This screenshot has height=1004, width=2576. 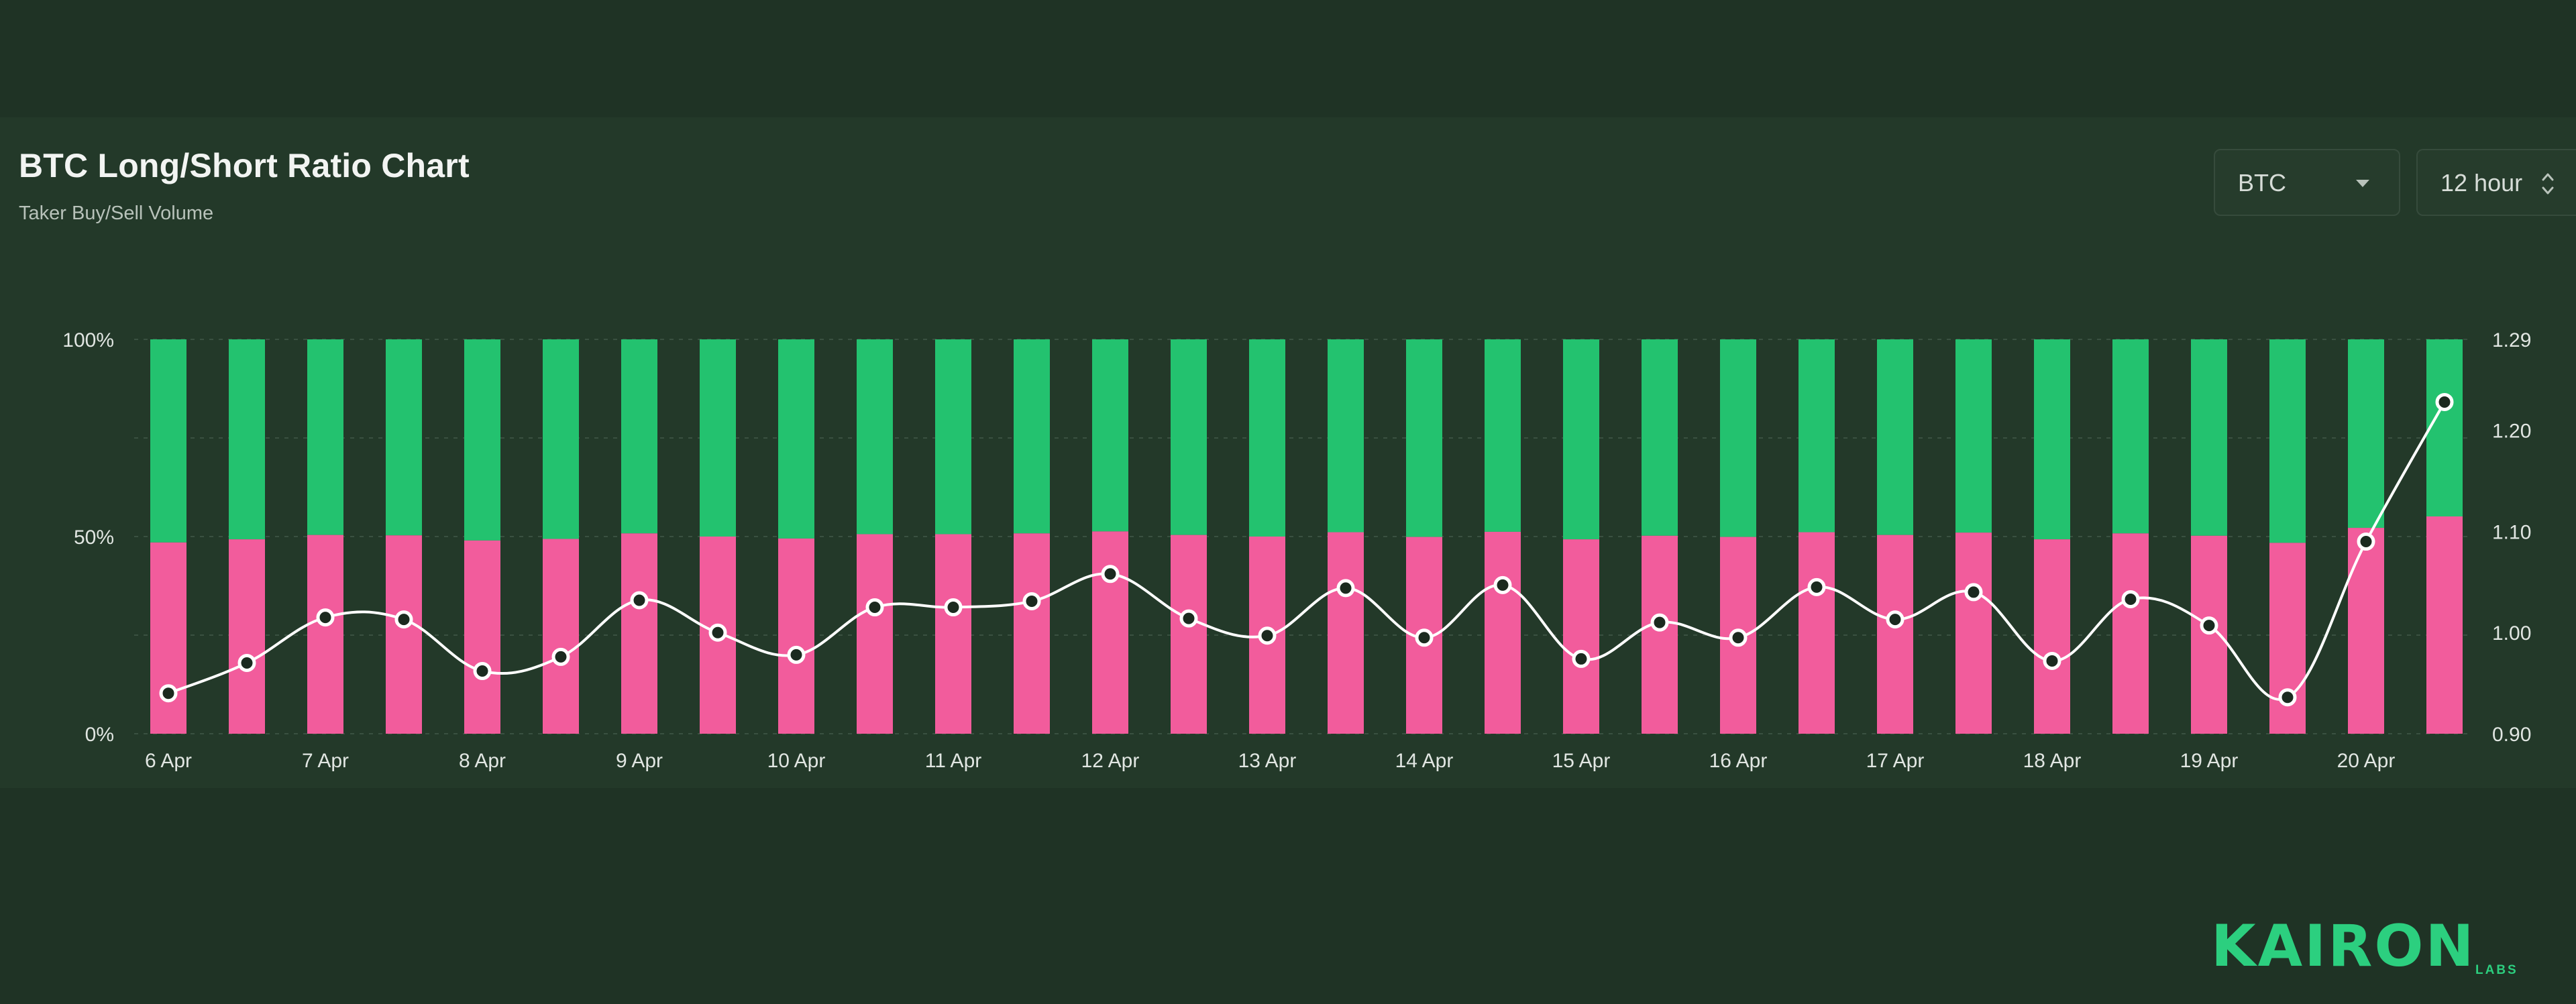 What do you see at coordinates (168, 761) in the screenshot?
I see `x-axis-tick: 6 Apr` at bounding box center [168, 761].